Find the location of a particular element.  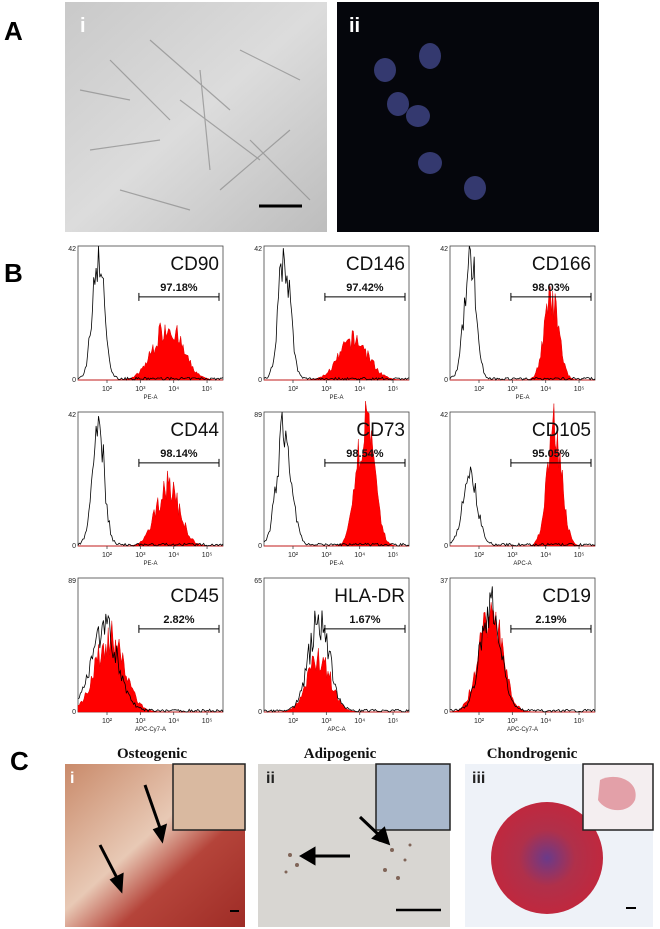

panel-title: Chondrogenic is located at coordinates (532, 754).